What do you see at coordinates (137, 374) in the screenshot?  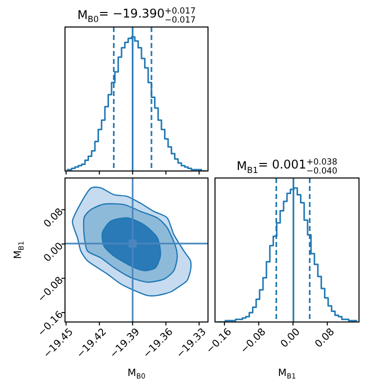 I see `x-axis-title: M$_{B0}$` at bounding box center [137, 374].